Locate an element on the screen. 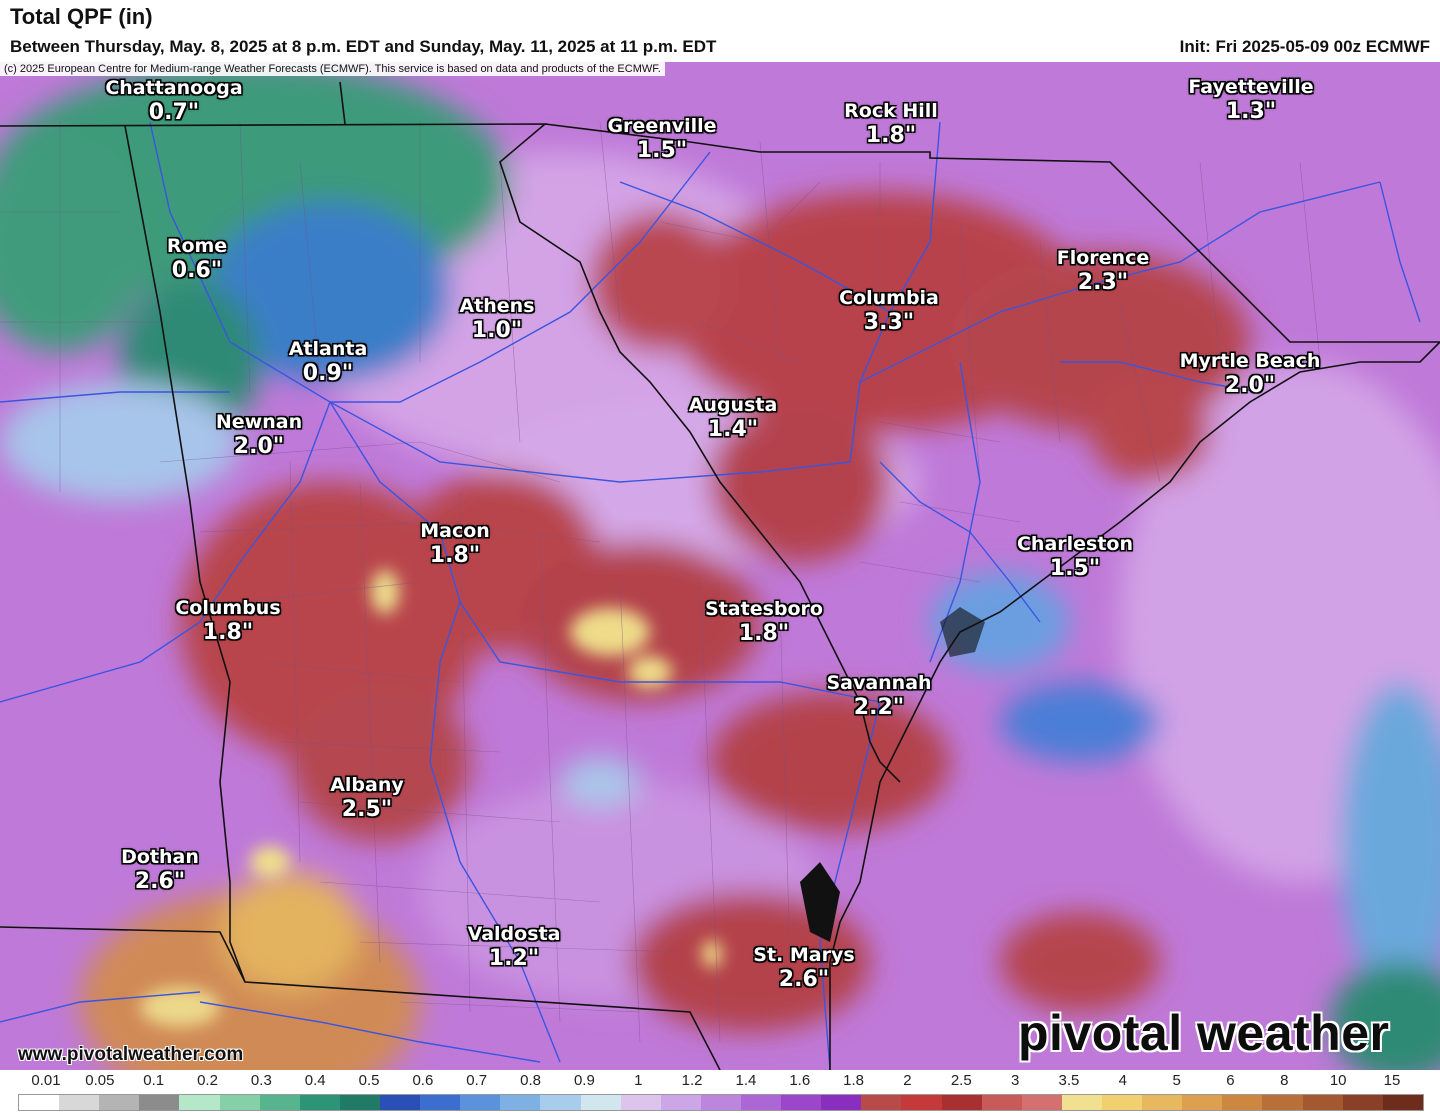  legend-tick-label: 0.6 is located at coordinates (423, 1080).